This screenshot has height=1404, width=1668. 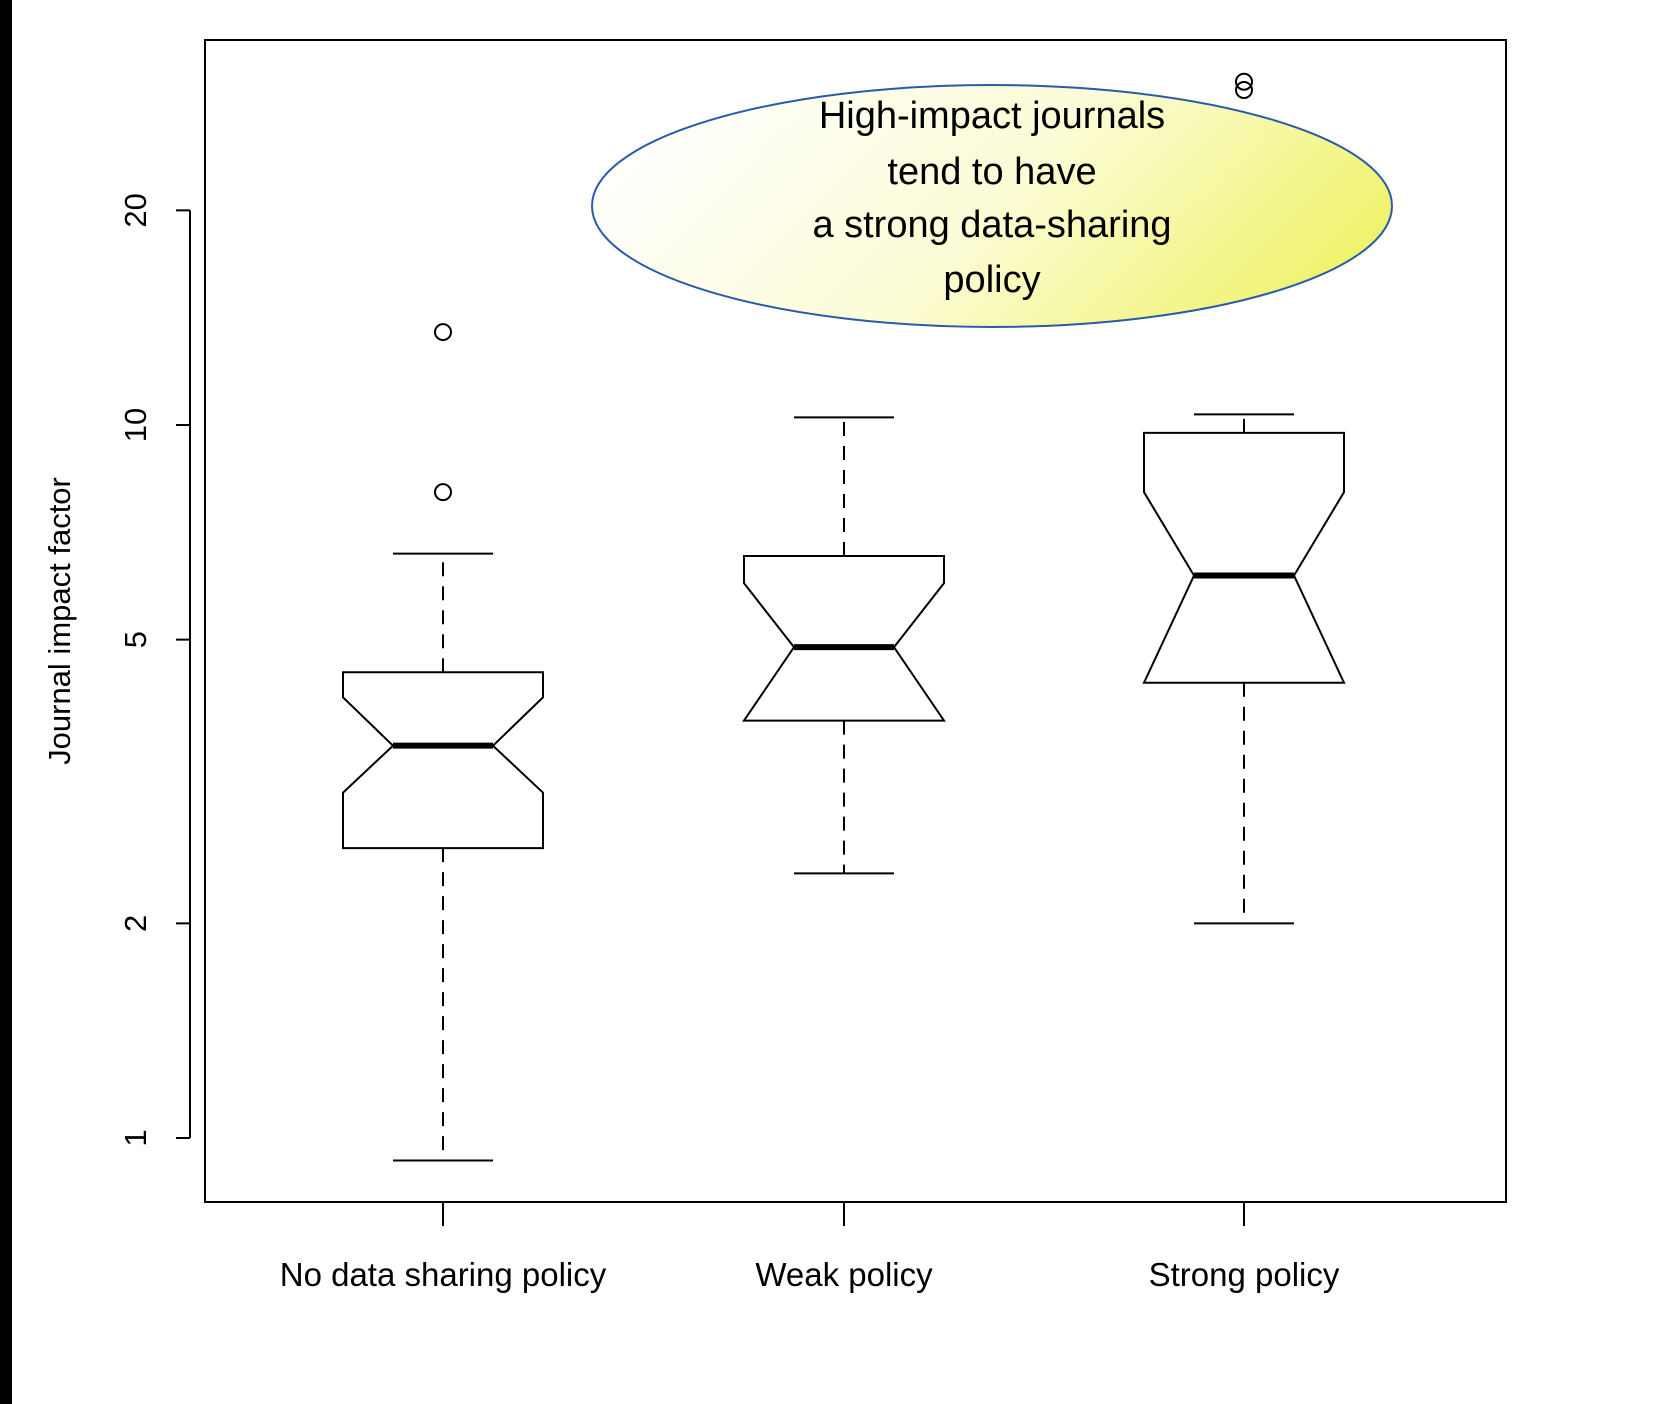 I want to click on annotation-line: tend to have, so click(x=991, y=172).